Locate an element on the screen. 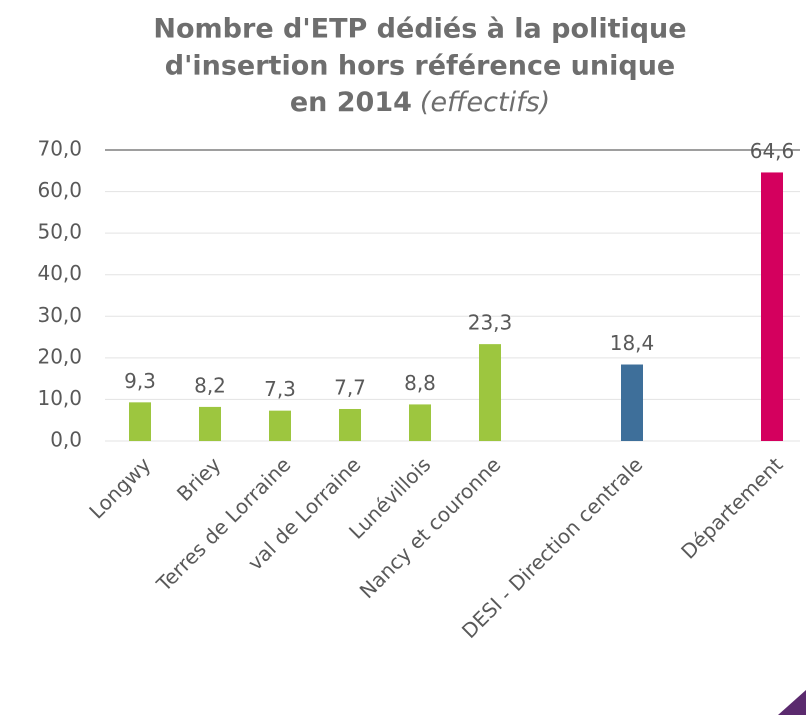  chart-title: Nombre d'ETP dédiés à la politique is located at coordinates (419, 29).